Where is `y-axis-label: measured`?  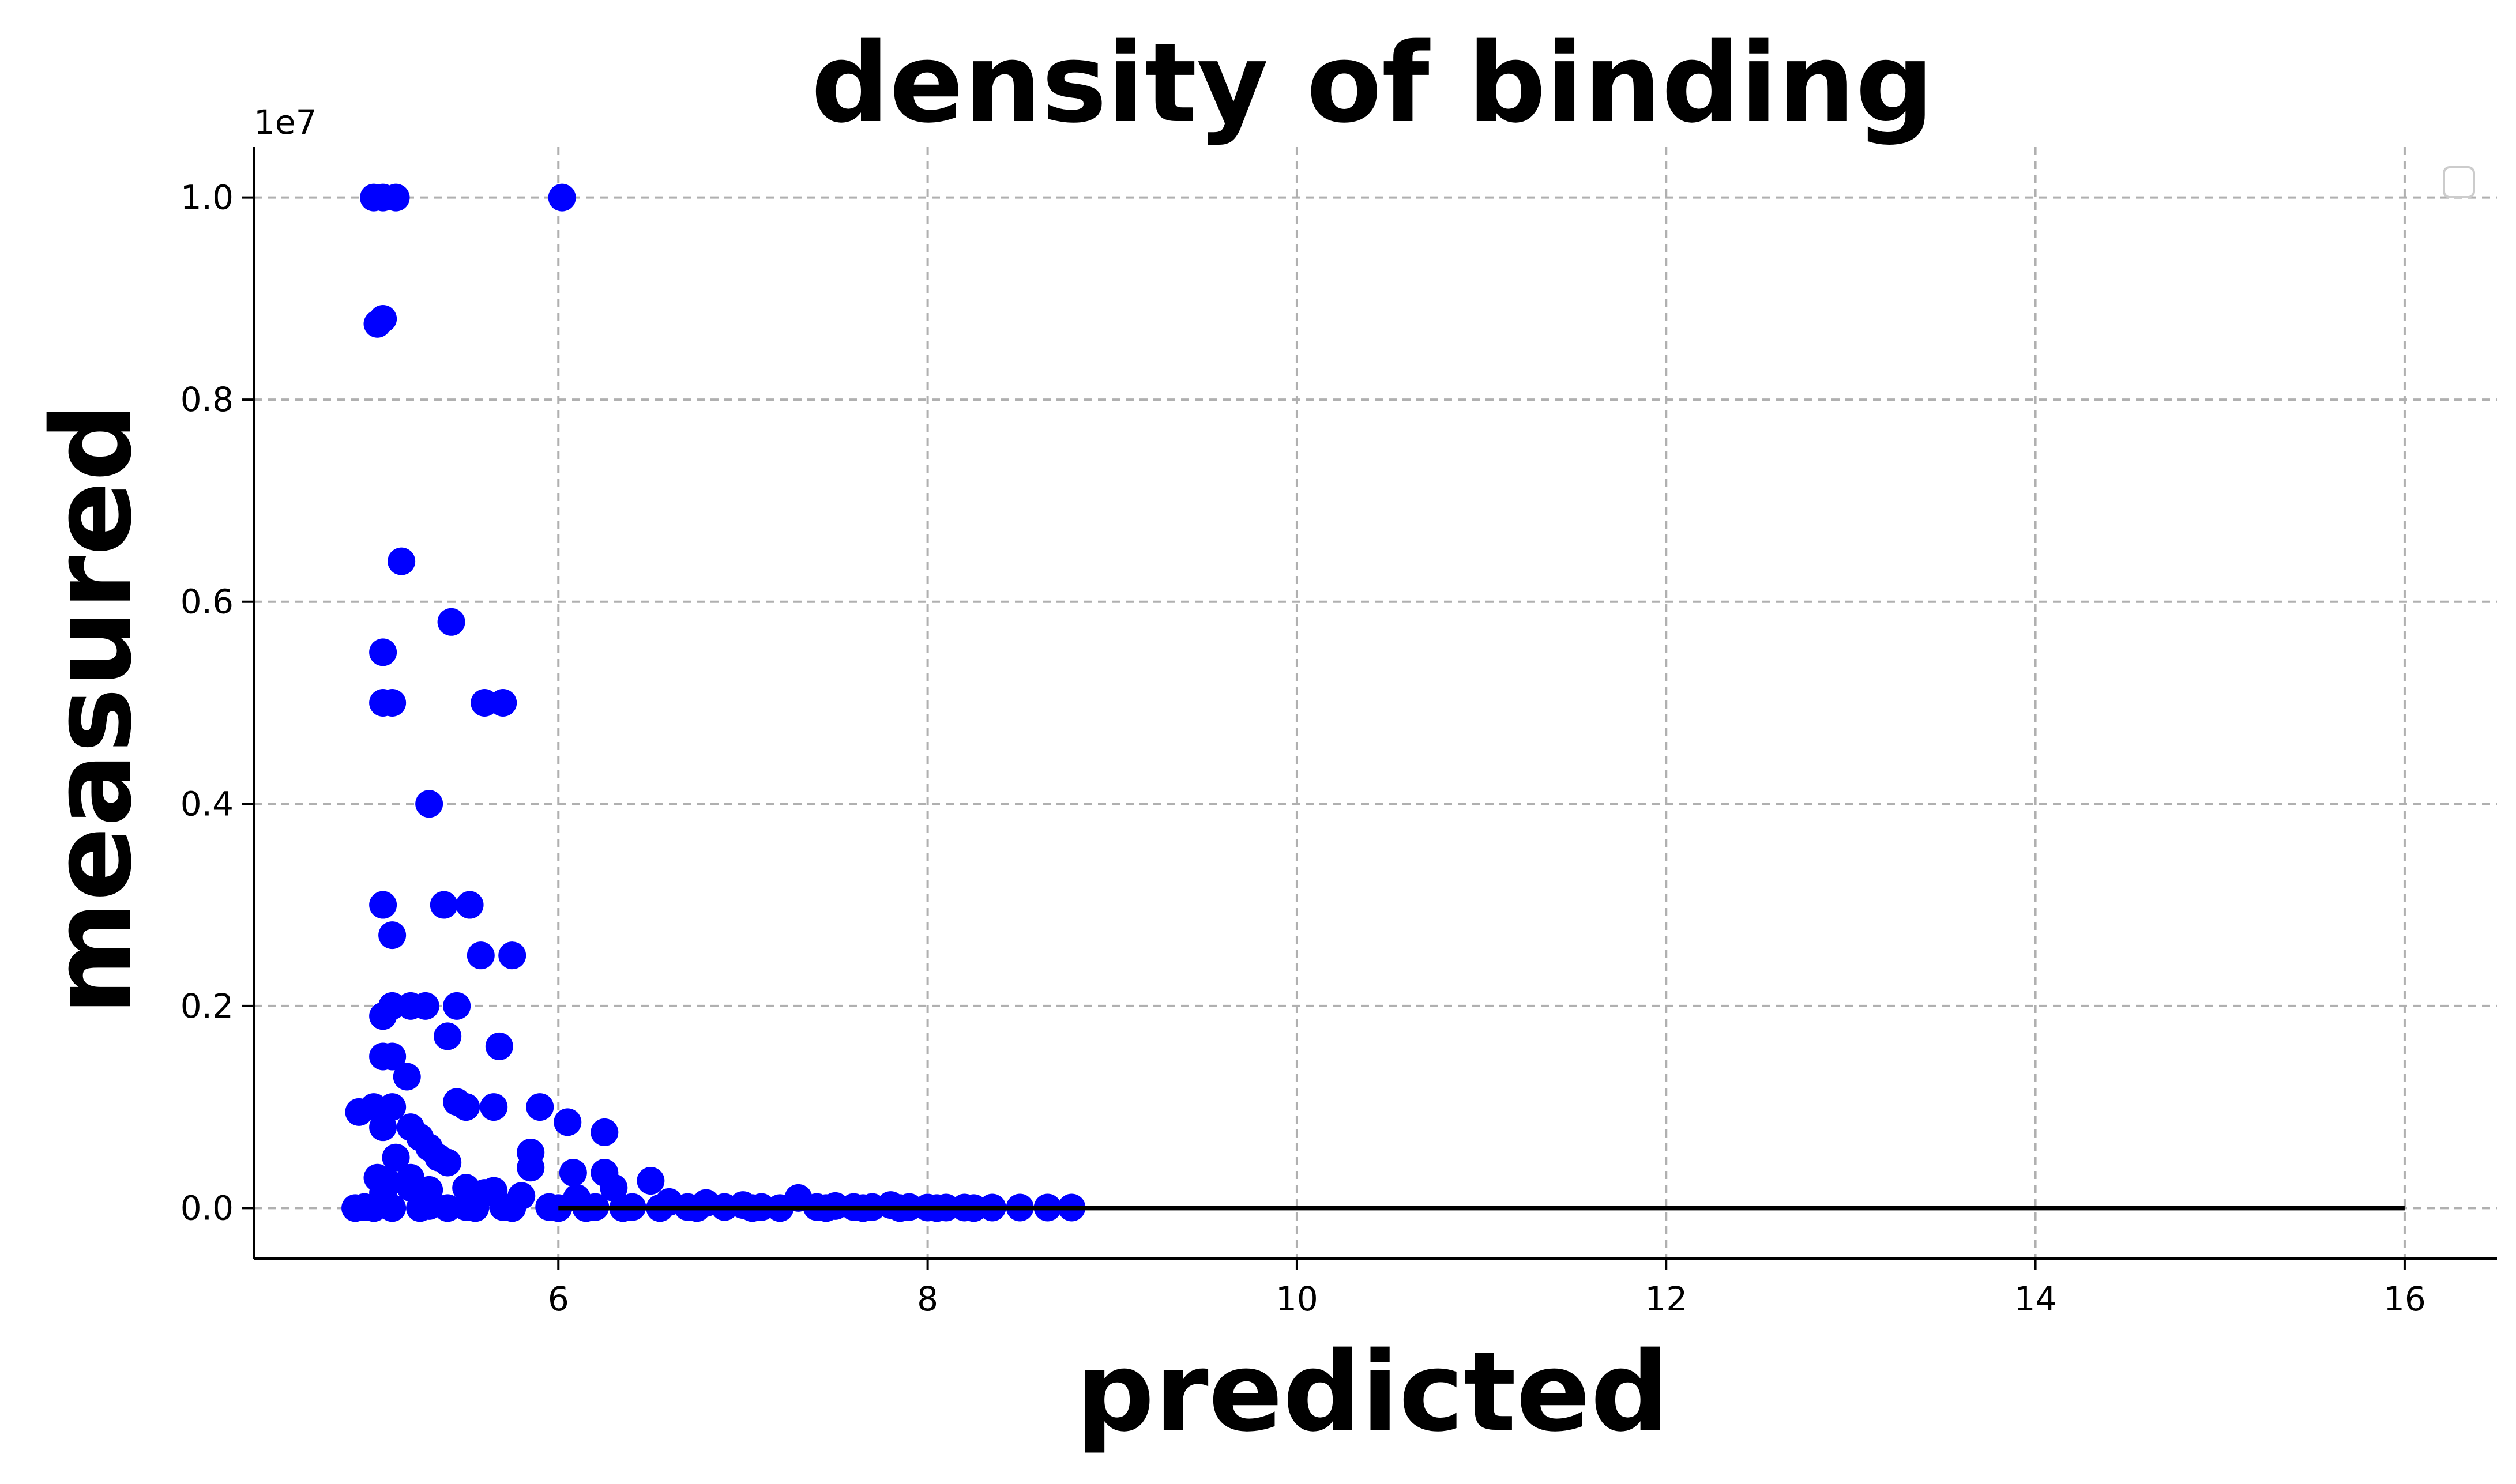 y-axis-label: measured is located at coordinates (92, 709).